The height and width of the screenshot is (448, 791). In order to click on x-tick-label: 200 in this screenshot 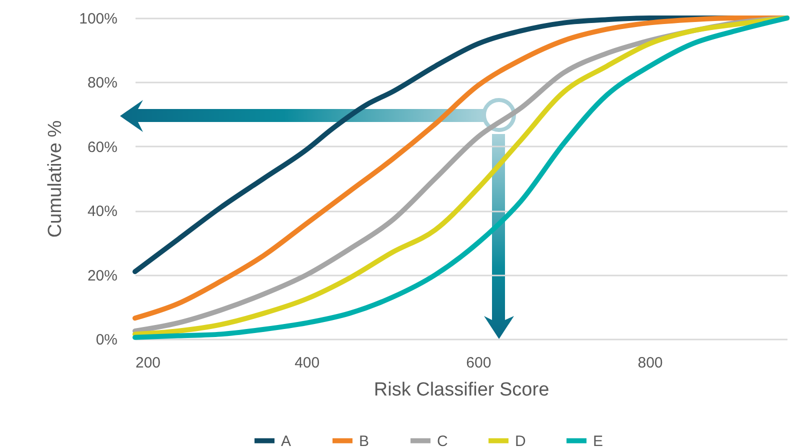, I will do `click(148, 363)`.